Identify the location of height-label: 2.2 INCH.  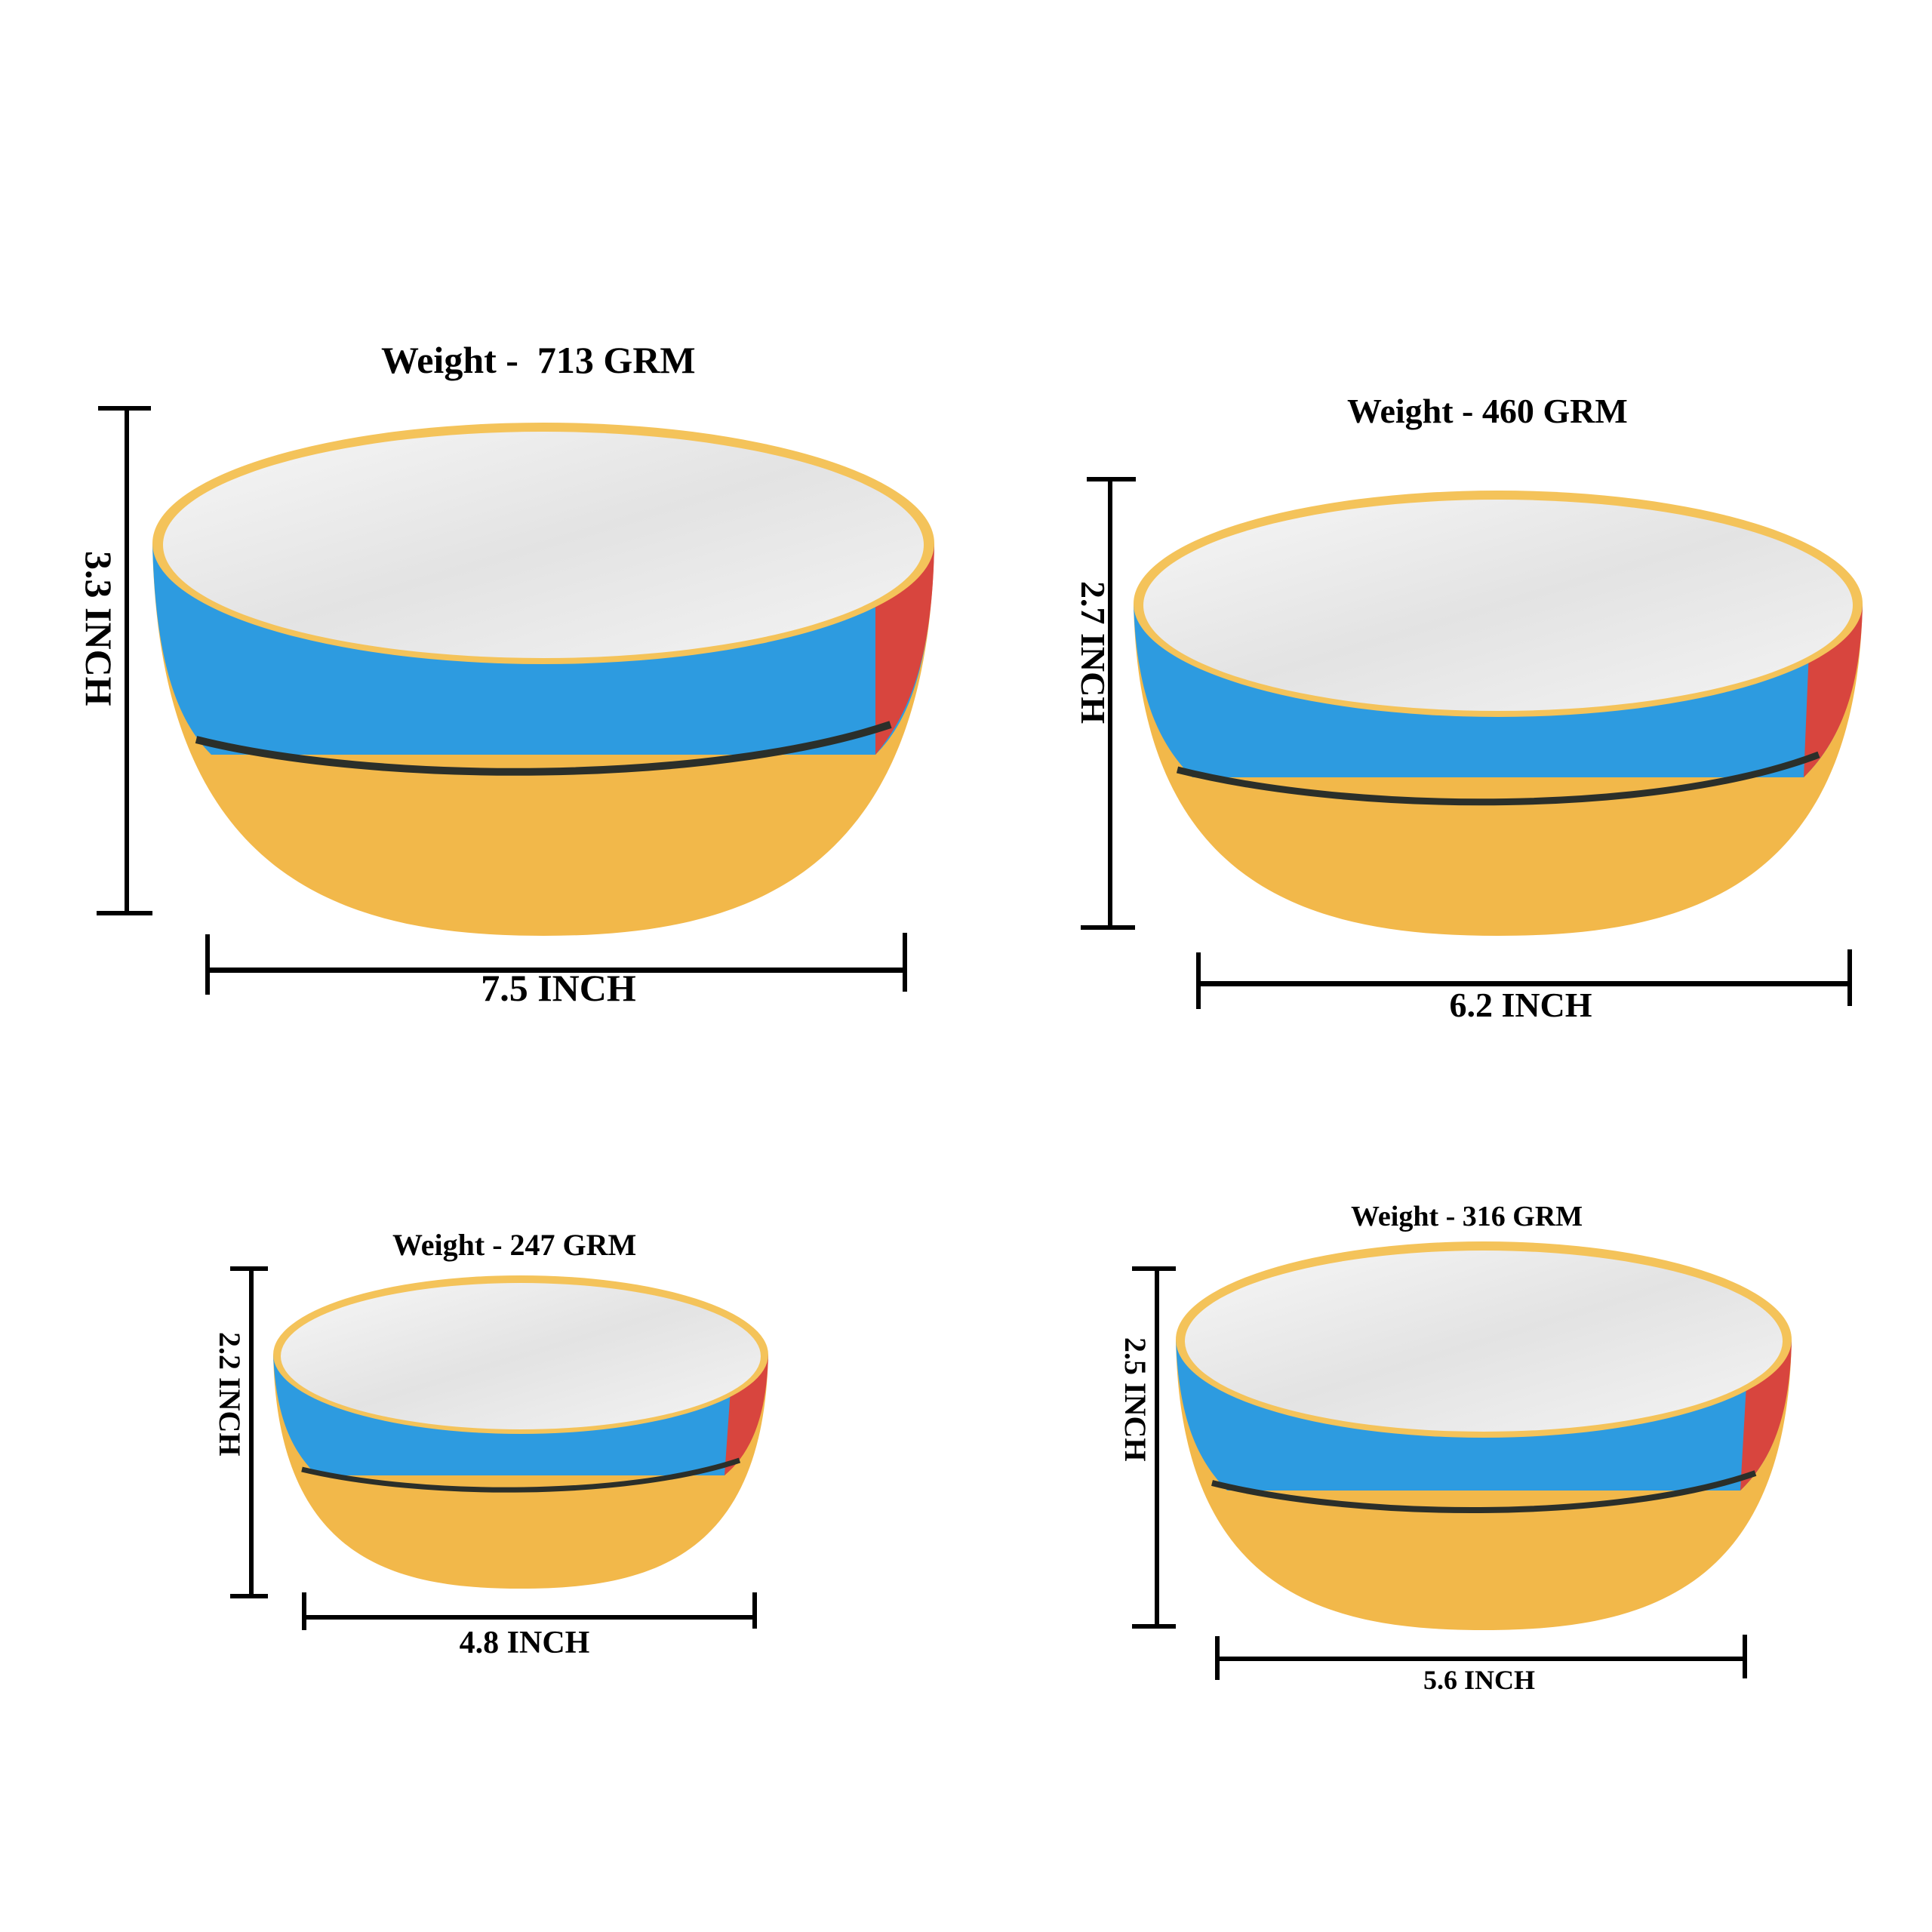
(230, 1394).